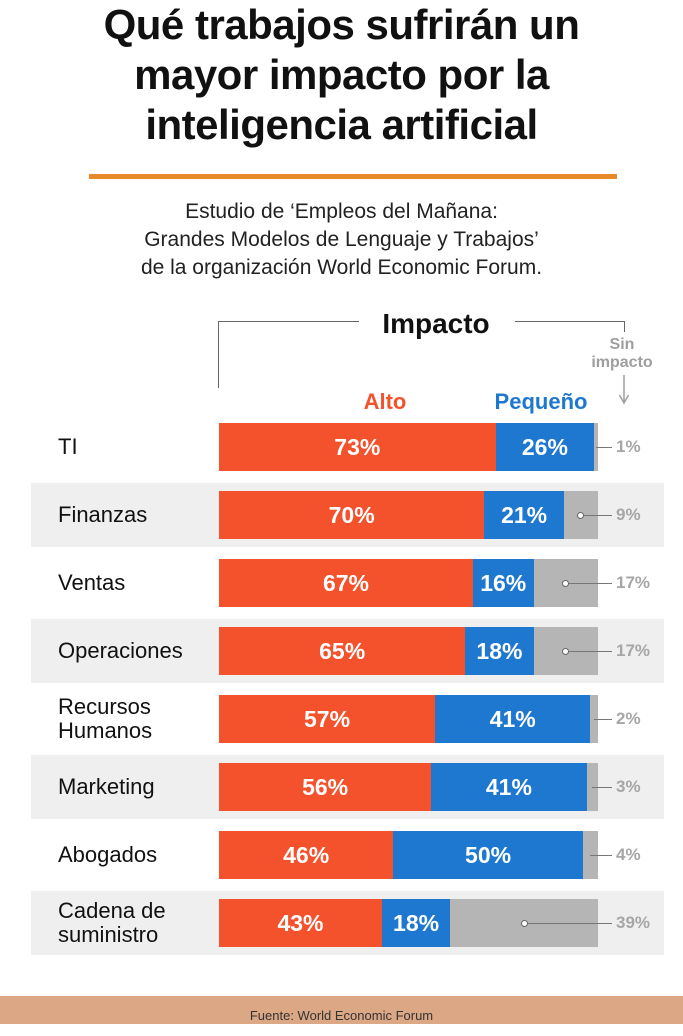  What do you see at coordinates (288, 354) in the screenshot?
I see `impacto-bracket-left` at bounding box center [288, 354].